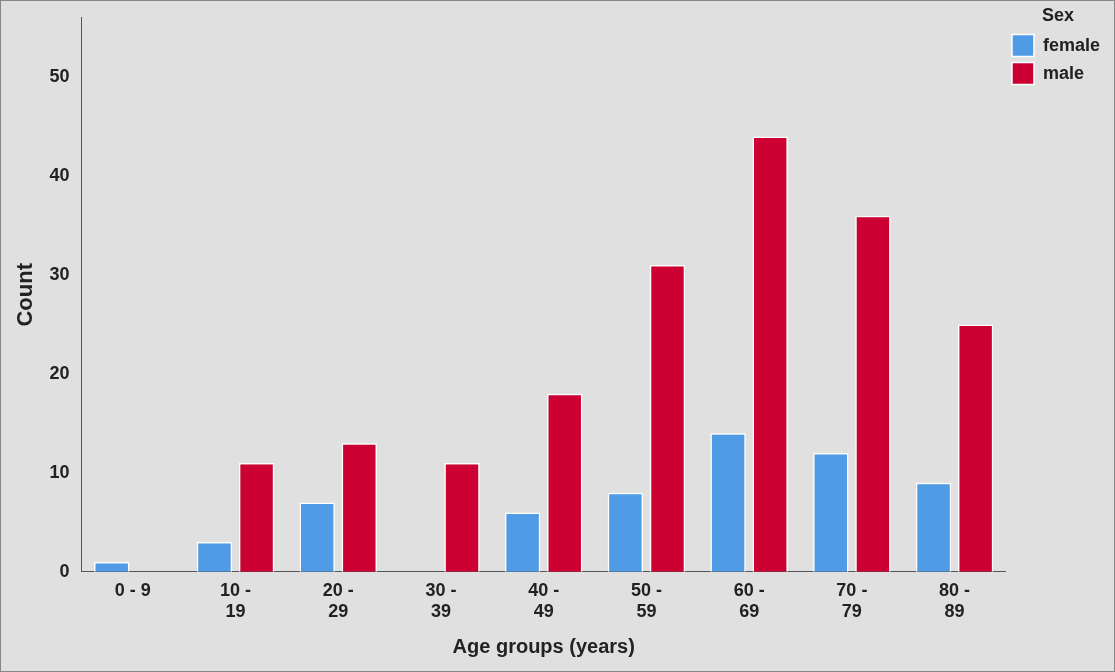 This screenshot has height=672, width=1115. What do you see at coordinates (543, 645) in the screenshot?
I see `x-axis-title: Age groups (years)` at bounding box center [543, 645].